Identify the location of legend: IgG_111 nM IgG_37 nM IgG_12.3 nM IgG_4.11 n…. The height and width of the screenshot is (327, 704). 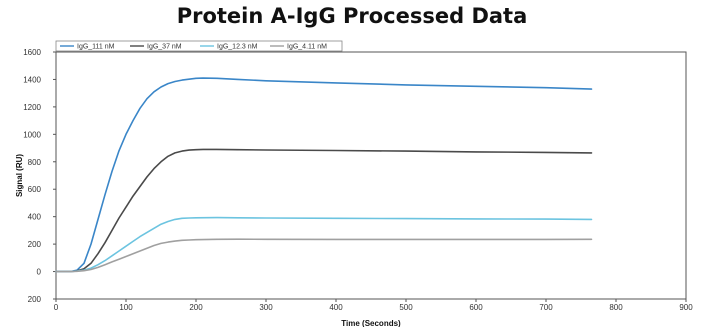
(199, 46).